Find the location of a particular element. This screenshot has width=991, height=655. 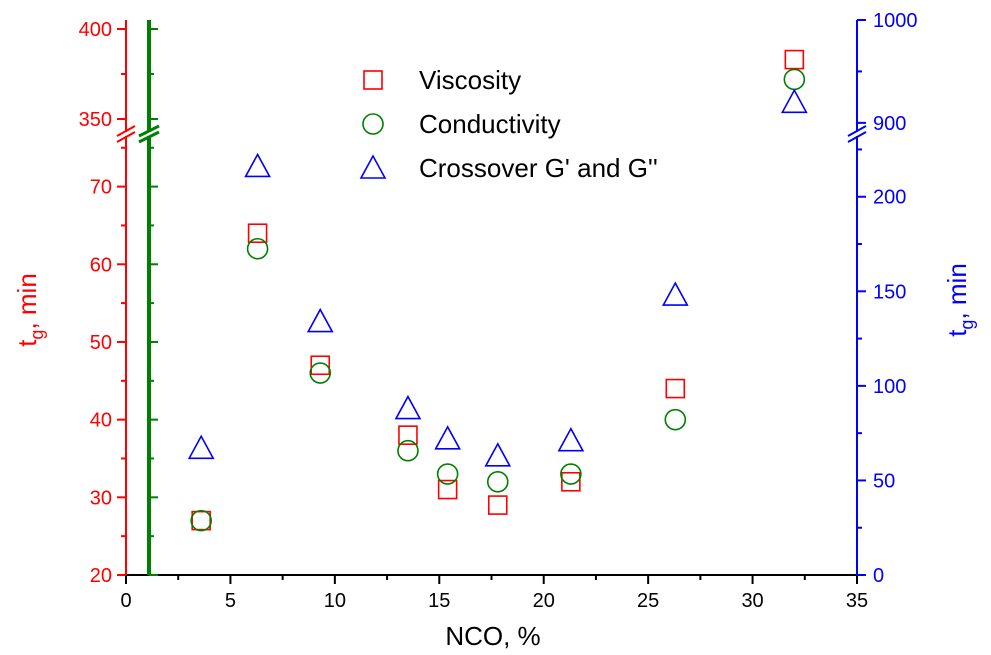

y-right-tick-label: 200 is located at coordinates (889, 198).